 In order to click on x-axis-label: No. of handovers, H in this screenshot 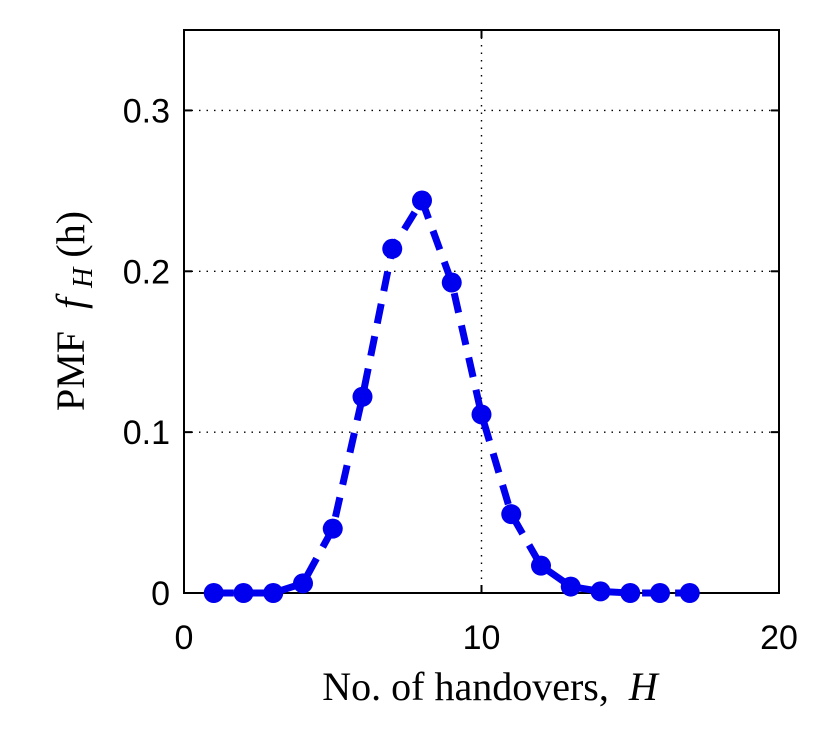, I will do `click(491, 686)`.